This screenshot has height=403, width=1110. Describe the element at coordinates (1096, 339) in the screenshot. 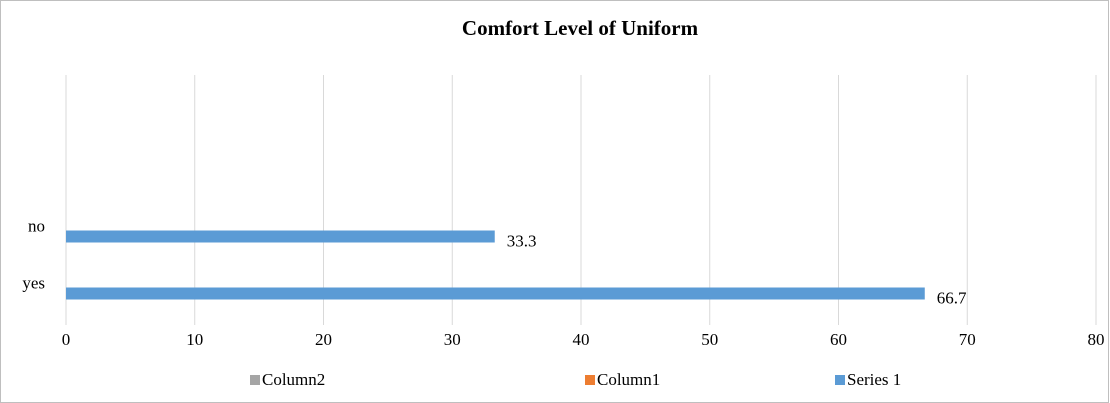

I see `x-tick-label: 80` at that location.